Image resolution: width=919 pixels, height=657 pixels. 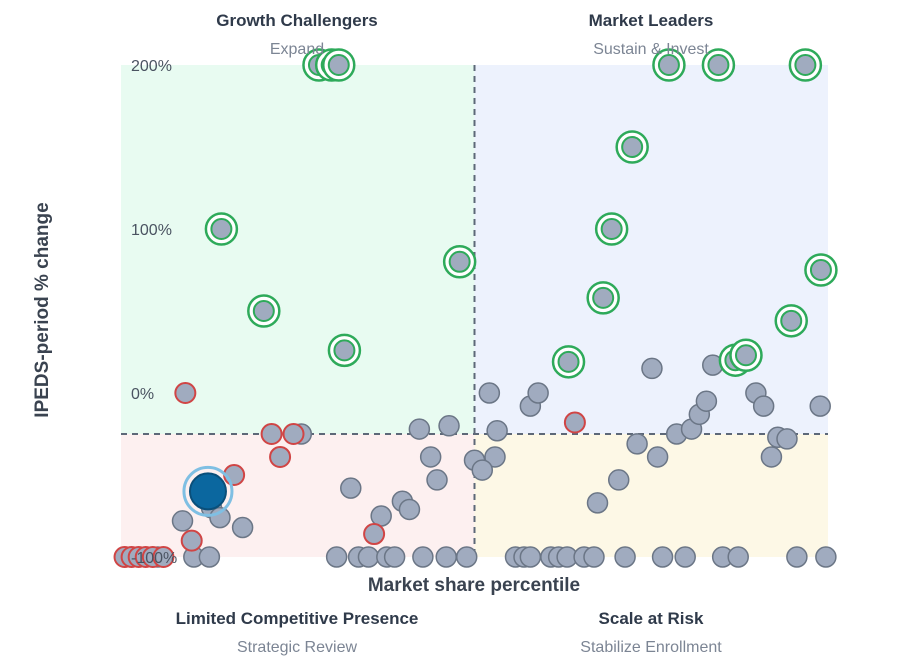 I want to click on quadrant-subtitle-scale-at-risk: Stabilize Enrollment, so click(x=651, y=647).